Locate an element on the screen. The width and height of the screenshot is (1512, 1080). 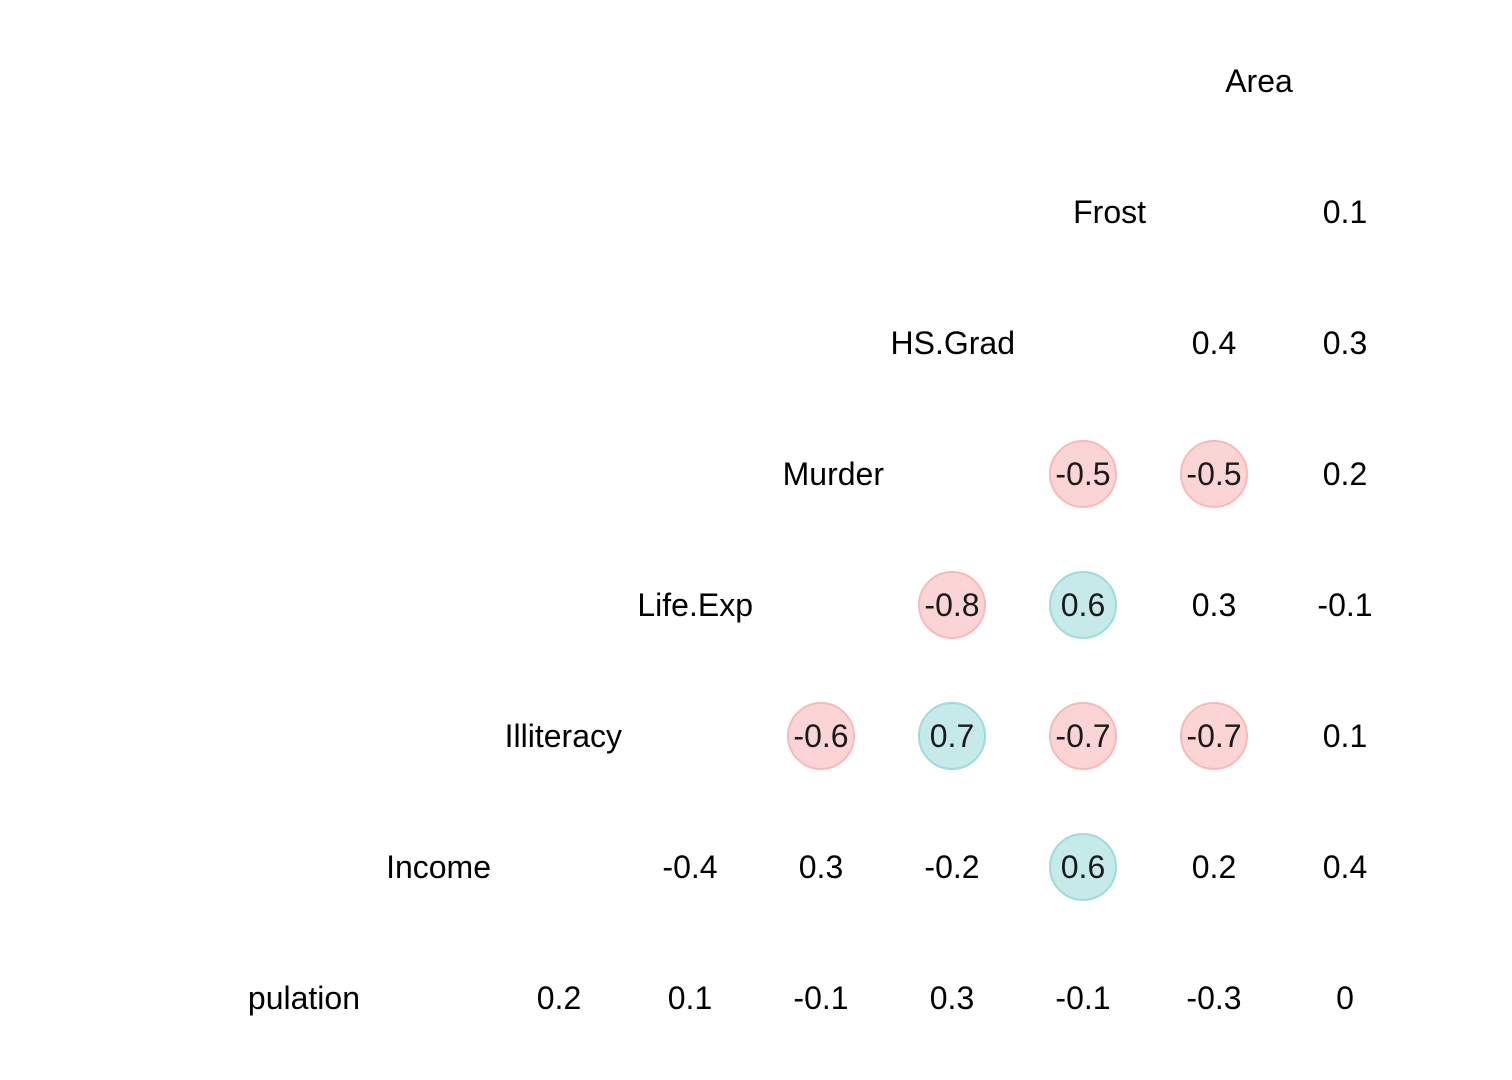
variable-label-population: pulation is located at coordinates (304, 998).